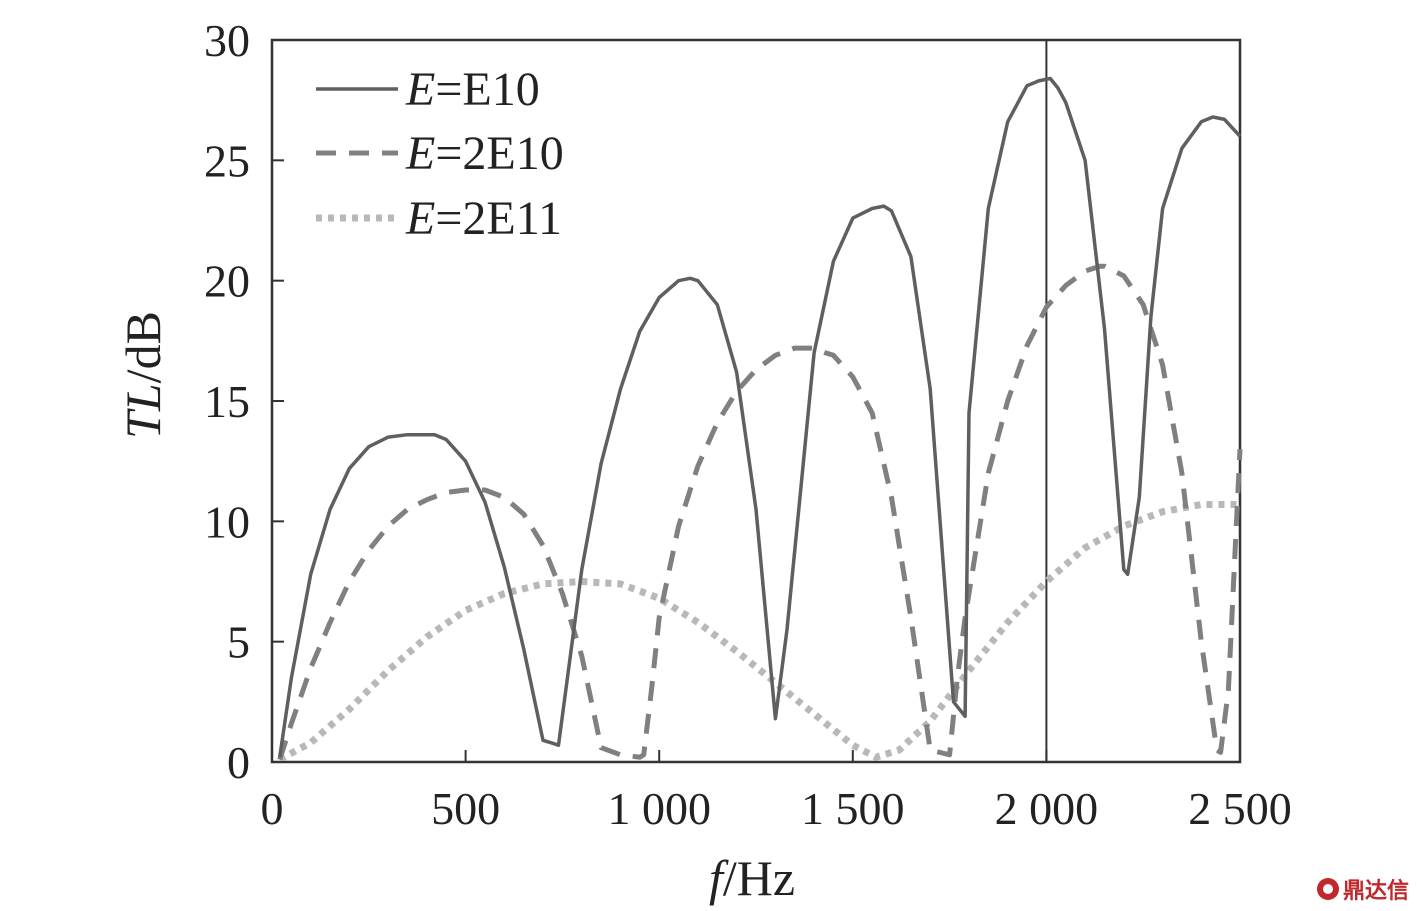 The height and width of the screenshot is (911, 1417). What do you see at coordinates (143, 411) in the screenshot?
I see `y-axis-title-italic: TL` at bounding box center [143, 411].